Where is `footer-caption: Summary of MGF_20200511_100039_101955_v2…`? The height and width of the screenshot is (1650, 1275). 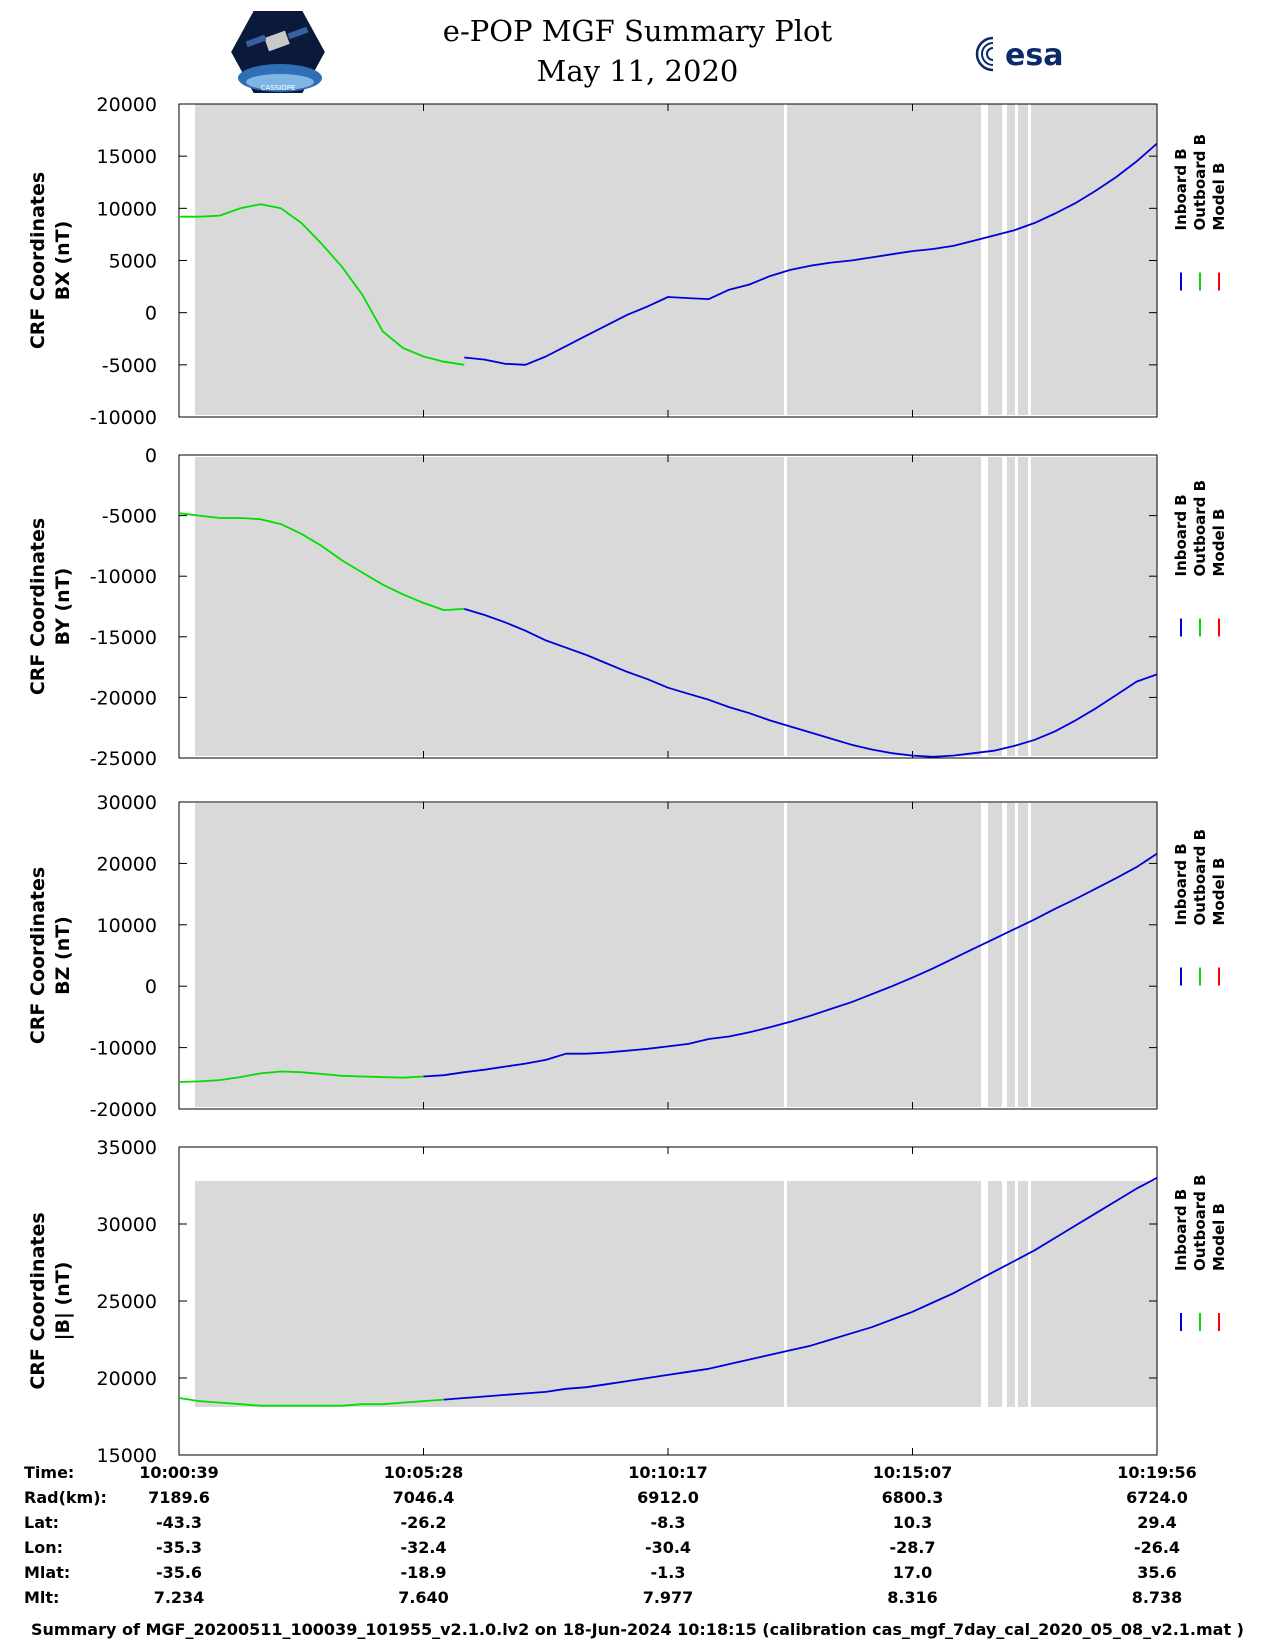 footer-caption: Summary of MGF_20200511_100039_101955_v2… is located at coordinates (637, 1629).